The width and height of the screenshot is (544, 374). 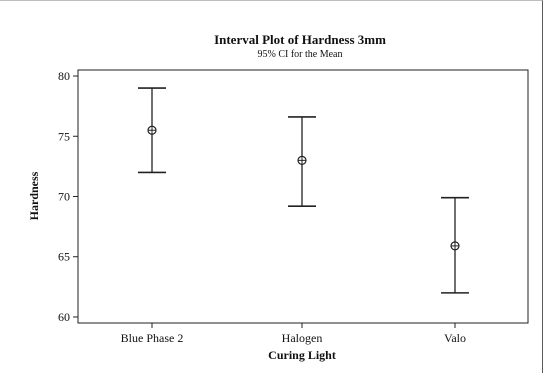 I want to click on y-tick-label-80: 80, so click(x=64, y=76).